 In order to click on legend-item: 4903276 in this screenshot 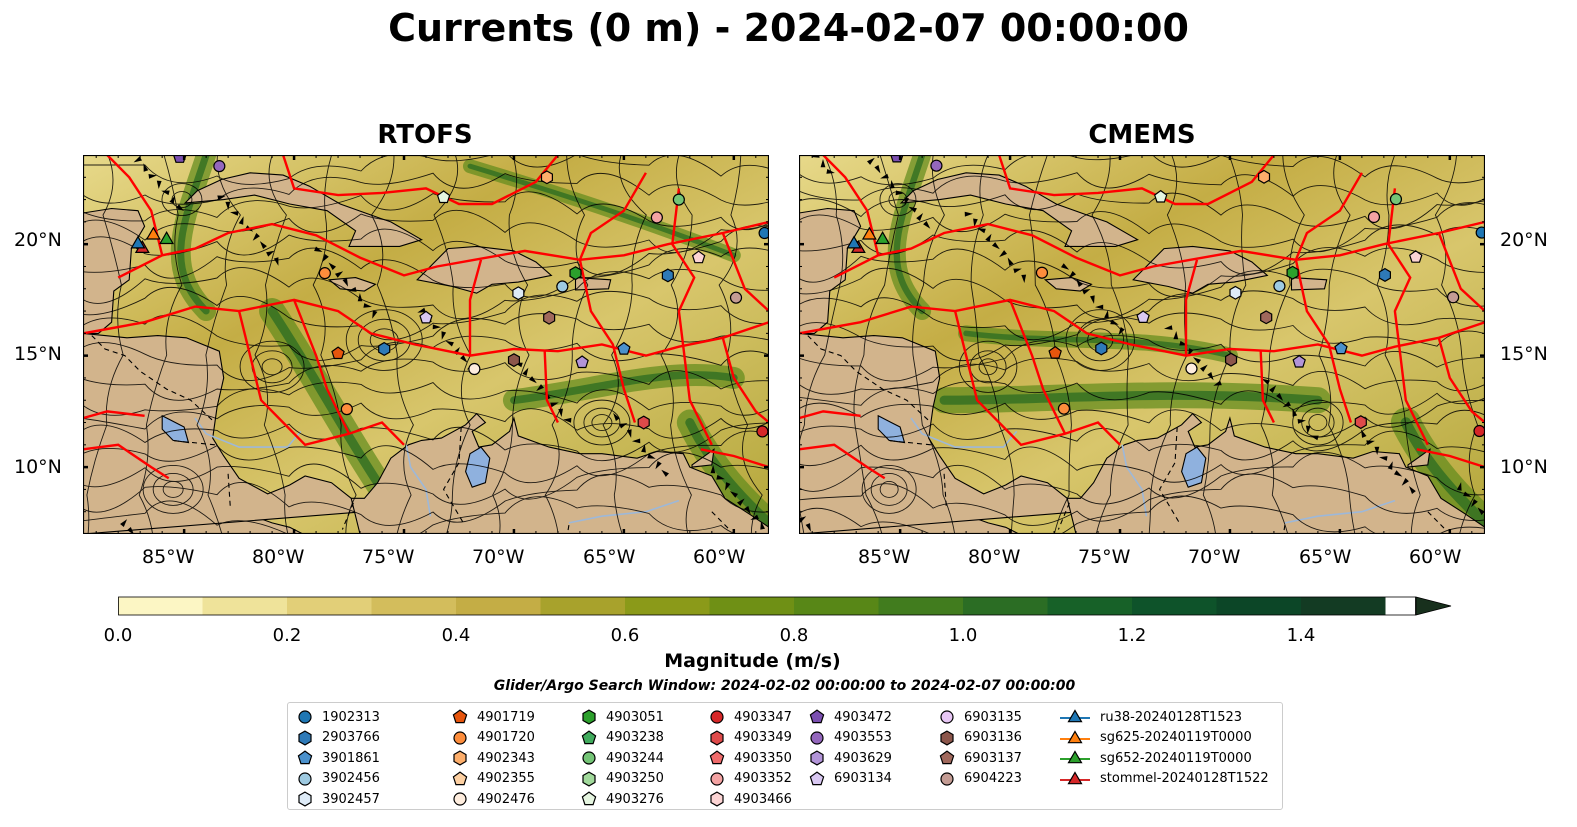, I will do `click(622, 799)`.